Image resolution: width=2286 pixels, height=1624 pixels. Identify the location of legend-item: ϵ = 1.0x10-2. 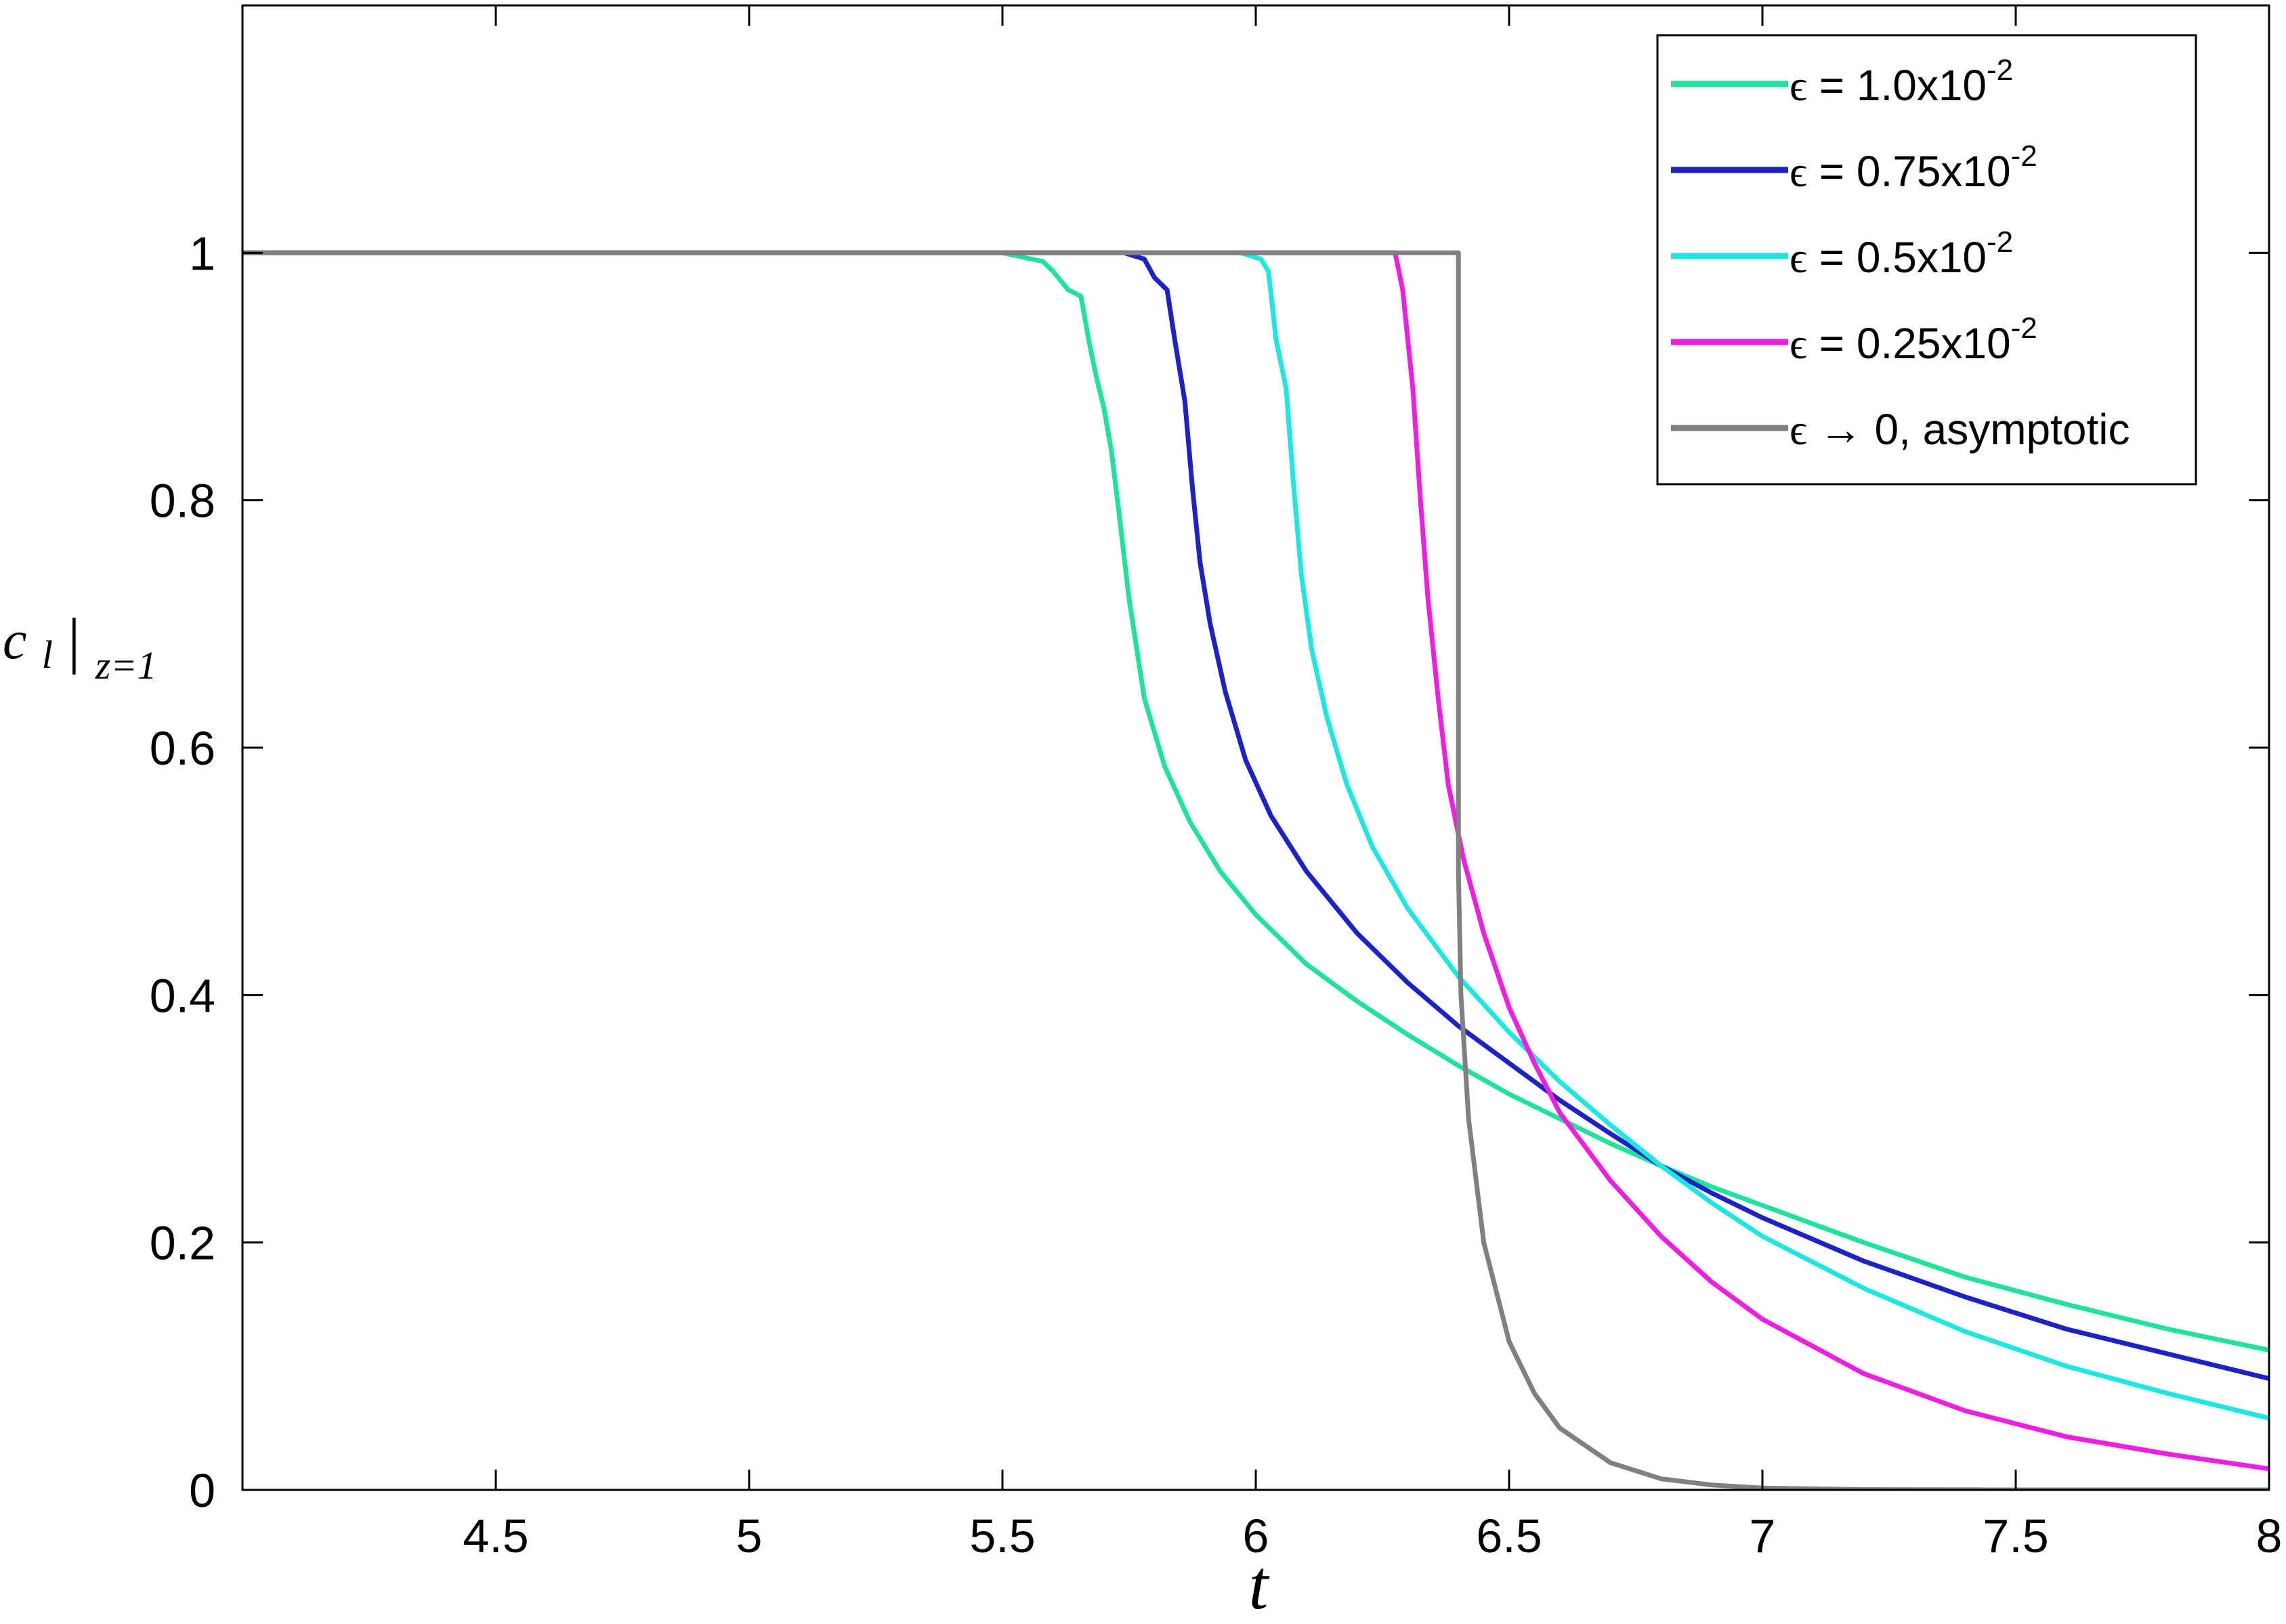
(1842, 82).